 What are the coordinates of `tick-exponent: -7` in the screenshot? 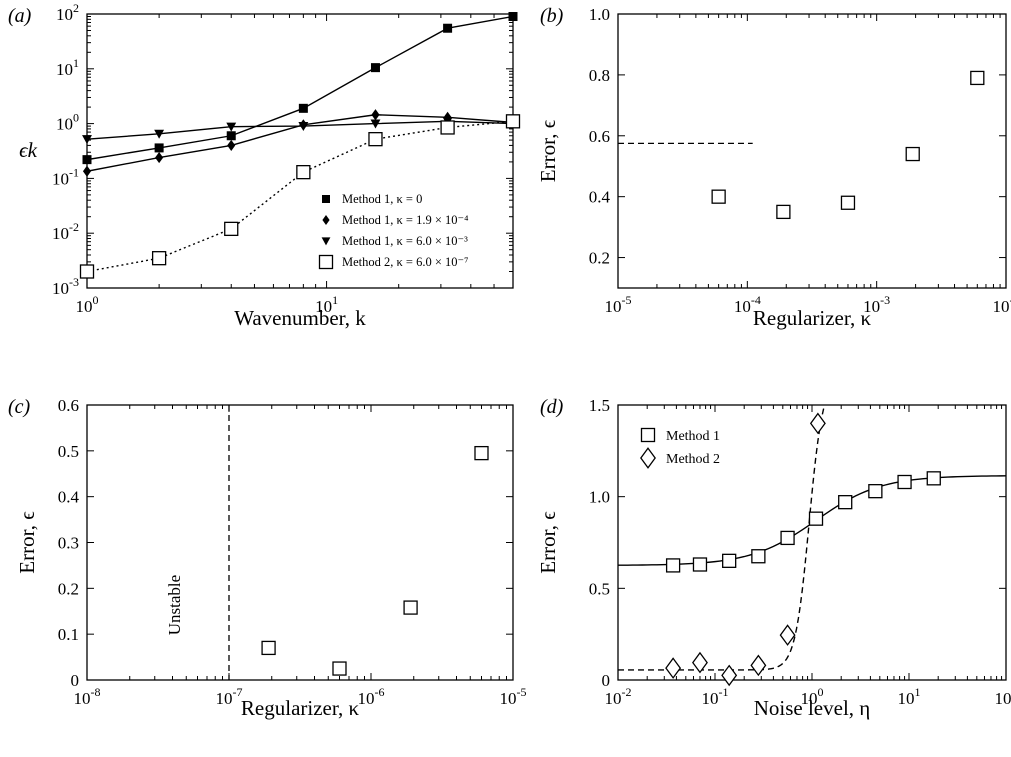 It's located at (238, 692).